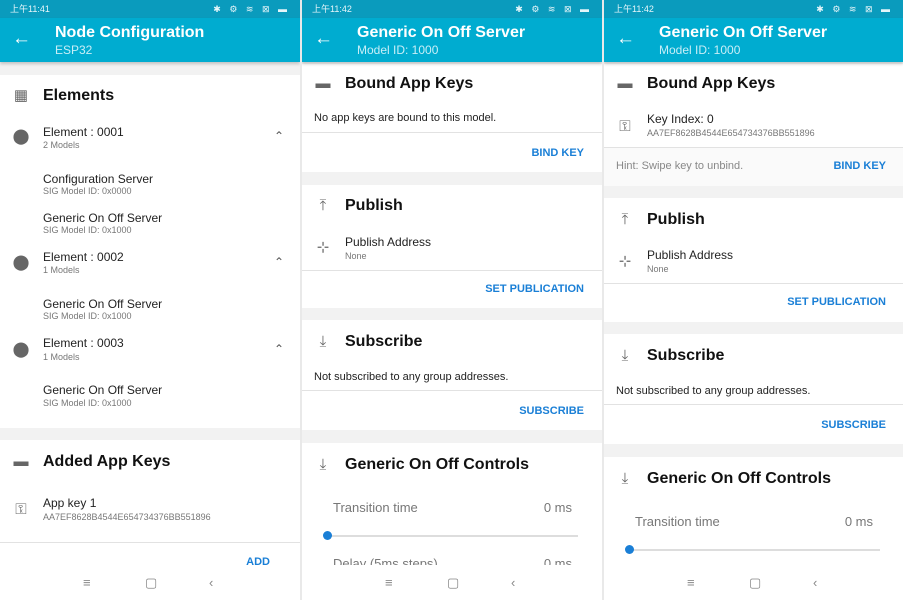  What do you see at coordinates (452, 9) in the screenshot?
I see `status-bar: 上午11:42 ✱ ⚙ ≋ ⊠ ▬` at bounding box center [452, 9].